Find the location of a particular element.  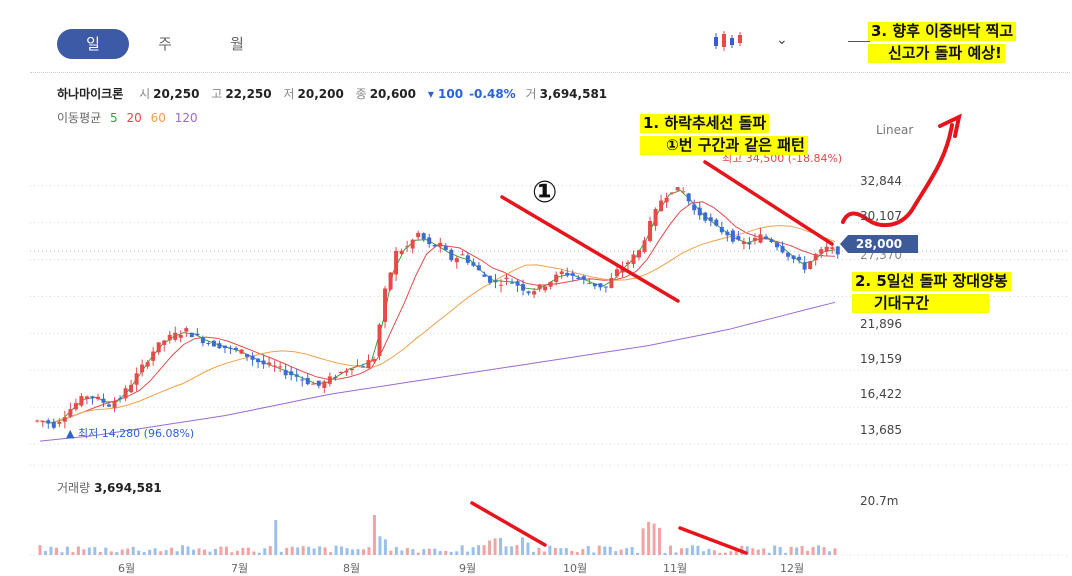

x-tick-label: 10월 is located at coordinates (575, 568).